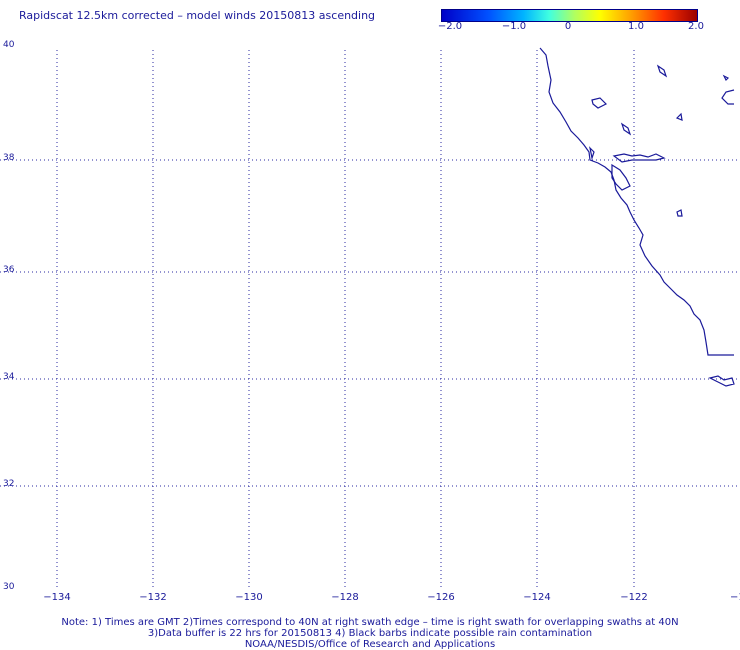 This screenshot has width=740, height=650. What do you see at coordinates (57, 597) in the screenshot?
I see `lon-label: −134` at bounding box center [57, 597].